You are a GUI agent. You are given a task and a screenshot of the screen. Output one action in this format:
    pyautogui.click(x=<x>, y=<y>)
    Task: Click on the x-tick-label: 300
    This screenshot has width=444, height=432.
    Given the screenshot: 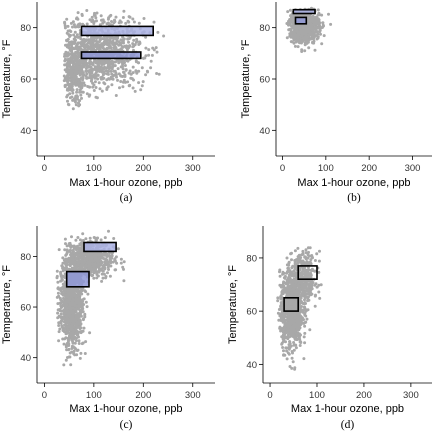 What is the action you would take?
    pyautogui.click(x=193, y=395)
    